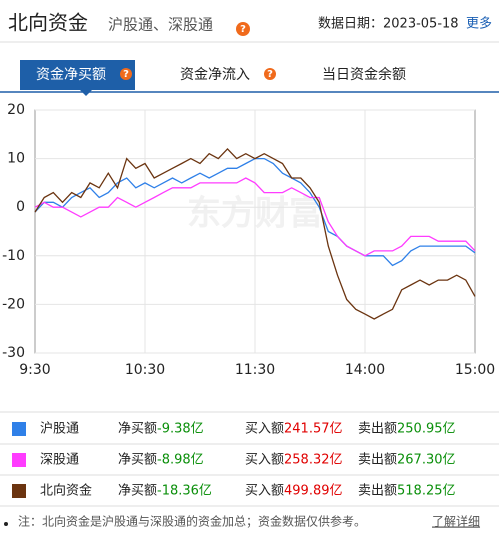 Image resolution: width=499 pixels, height=534 pixels. Describe the element at coordinates (48, 23) in the screenshot. I see `title: 北向资金` at that location.